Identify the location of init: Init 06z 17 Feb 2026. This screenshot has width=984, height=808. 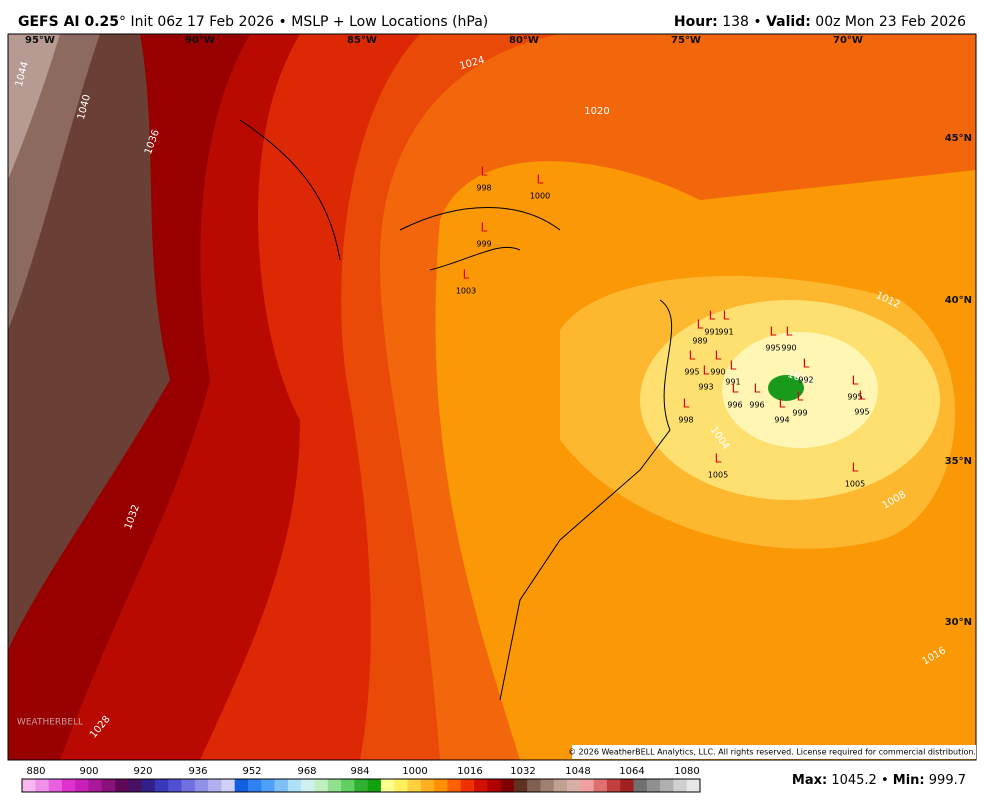
(203, 22).